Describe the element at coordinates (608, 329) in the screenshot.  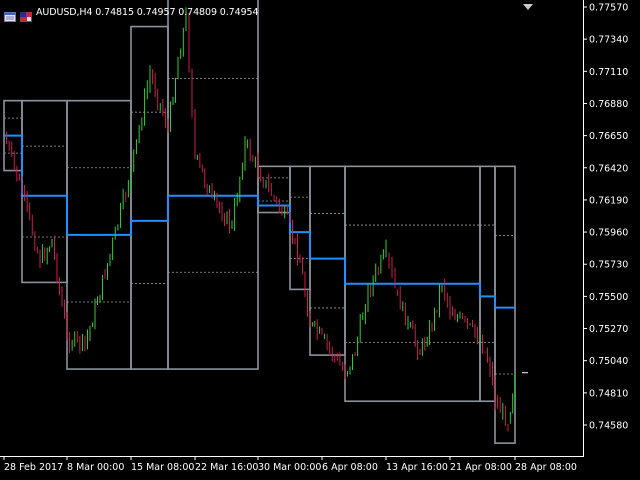
I see `price-axis-label: 0.75270` at that location.